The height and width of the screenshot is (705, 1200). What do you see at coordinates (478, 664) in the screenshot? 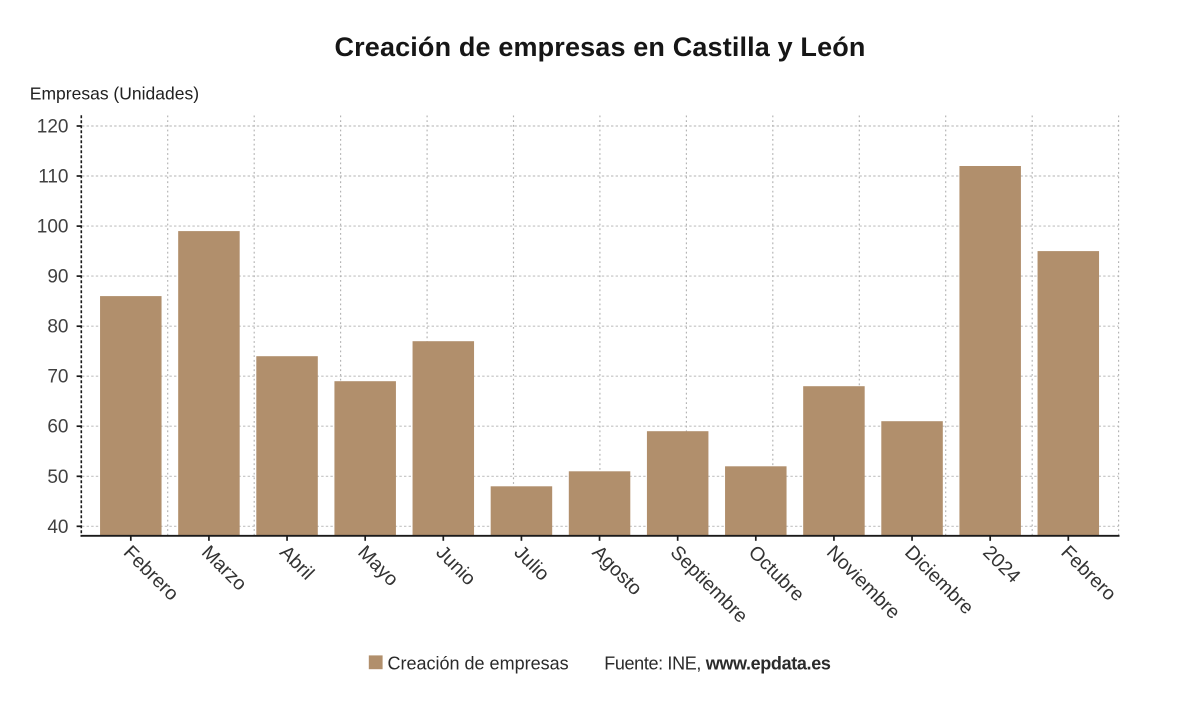
I see `svg-text: Creación de empresas` at bounding box center [478, 664].